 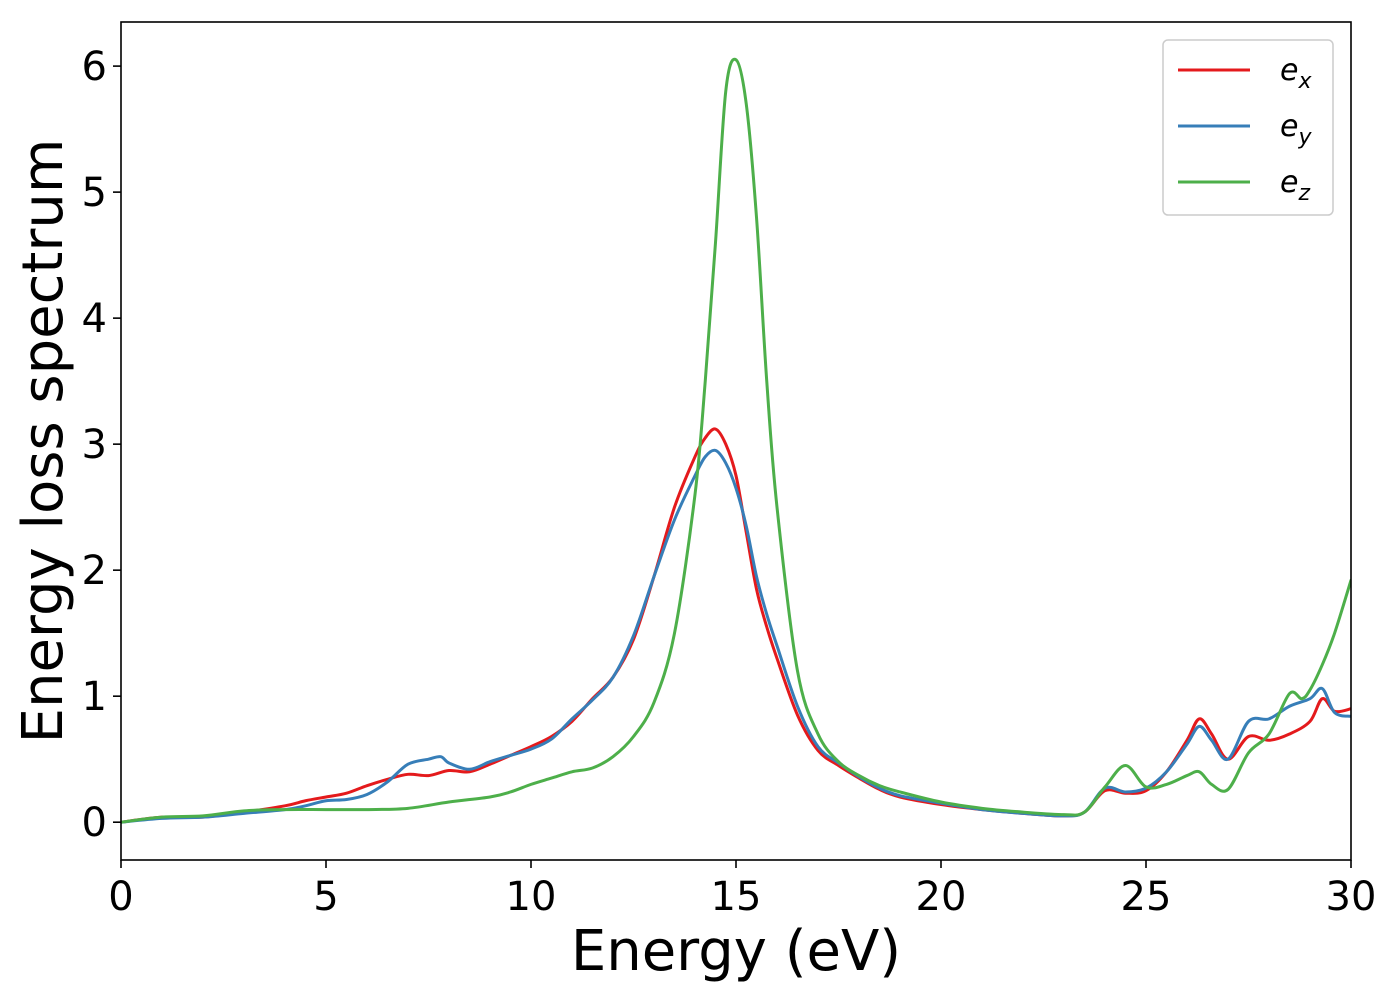 I want to click on legend-label-y: ey, so click(x=1296, y=129).